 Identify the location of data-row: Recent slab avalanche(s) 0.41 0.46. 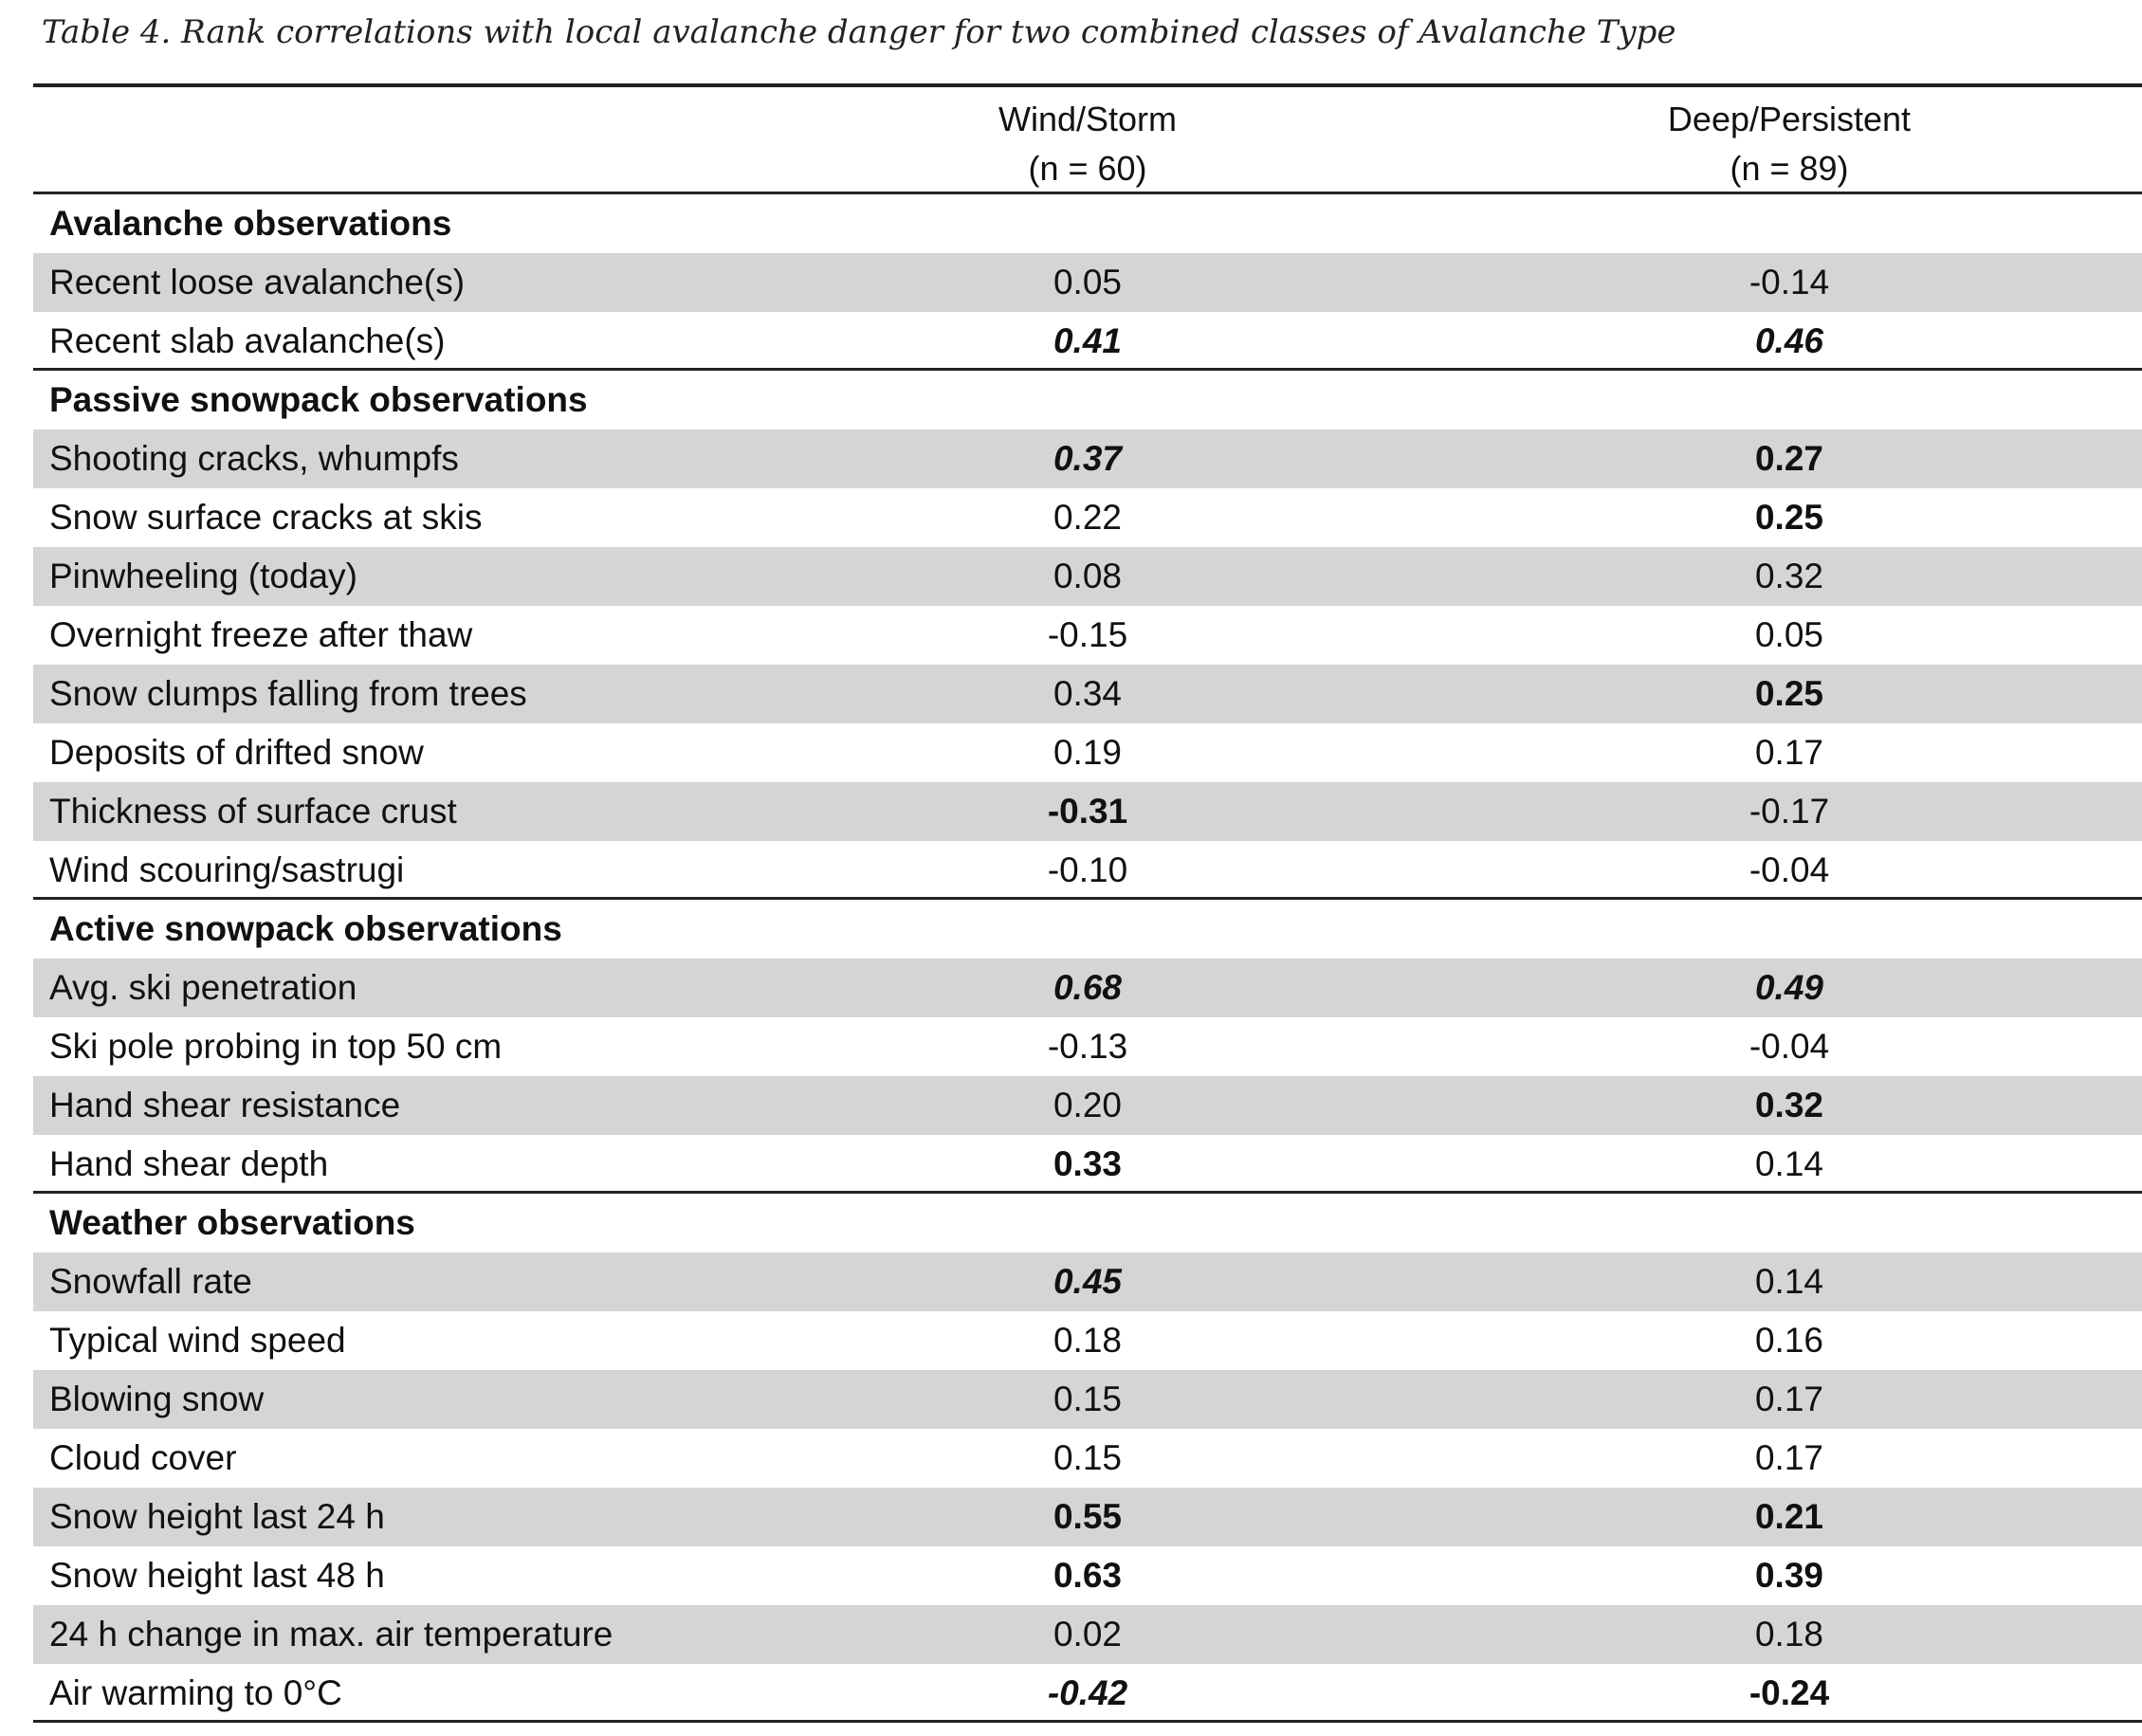
(1087, 341).